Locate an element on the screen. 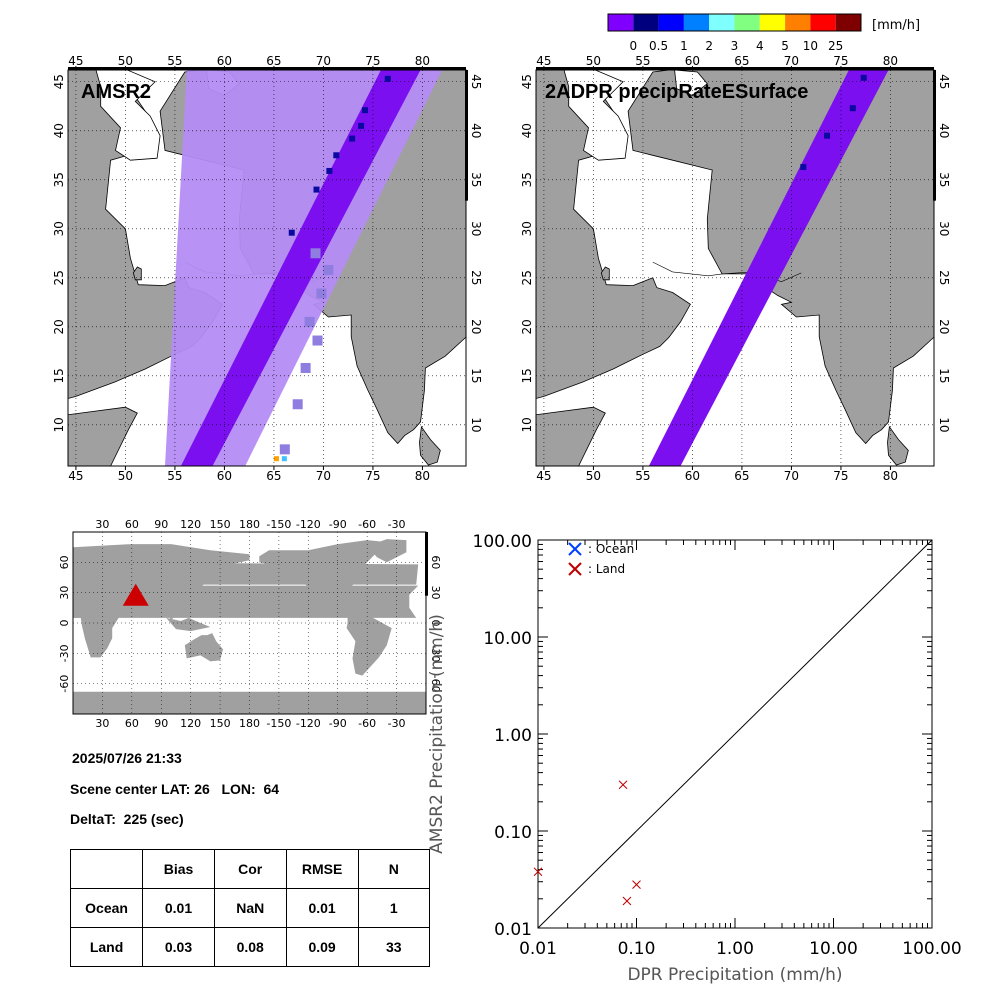 This screenshot has height=1000, width=1000. stats-cell: 0.01 is located at coordinates (322, 908).